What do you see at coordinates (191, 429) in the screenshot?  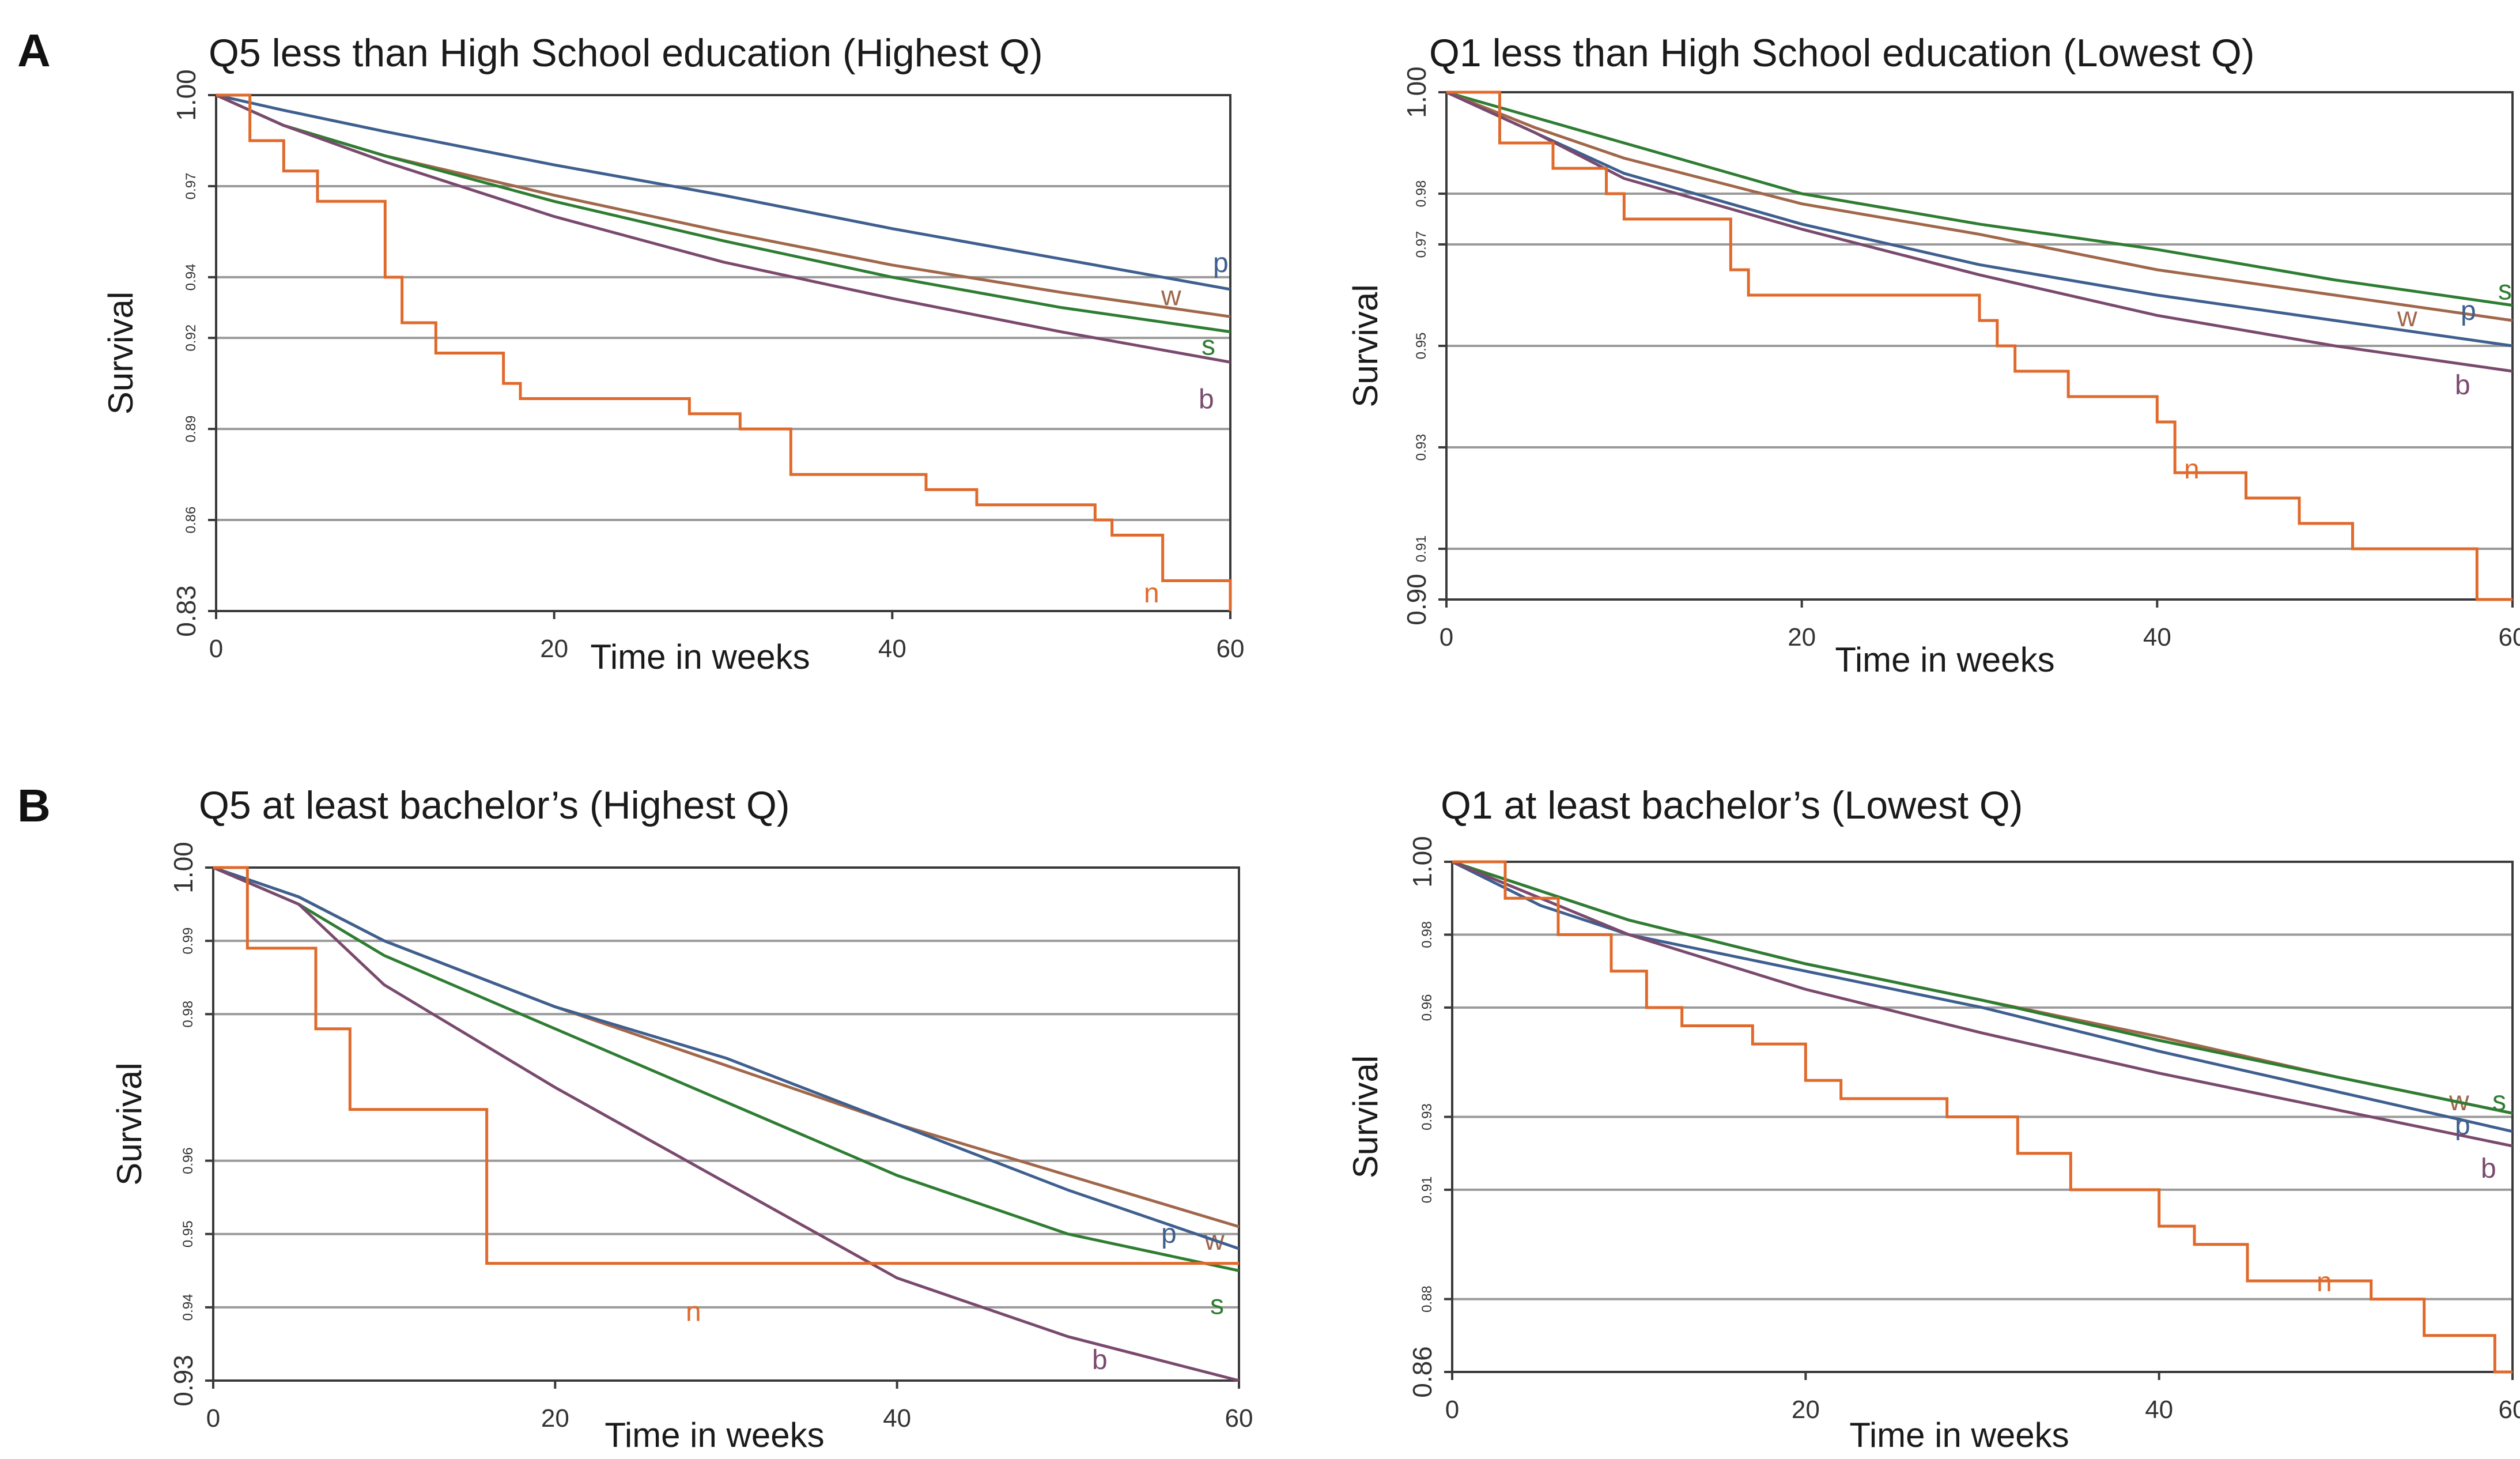 I see `y-tick-label: 0.89` at bounding box center [191, 429].